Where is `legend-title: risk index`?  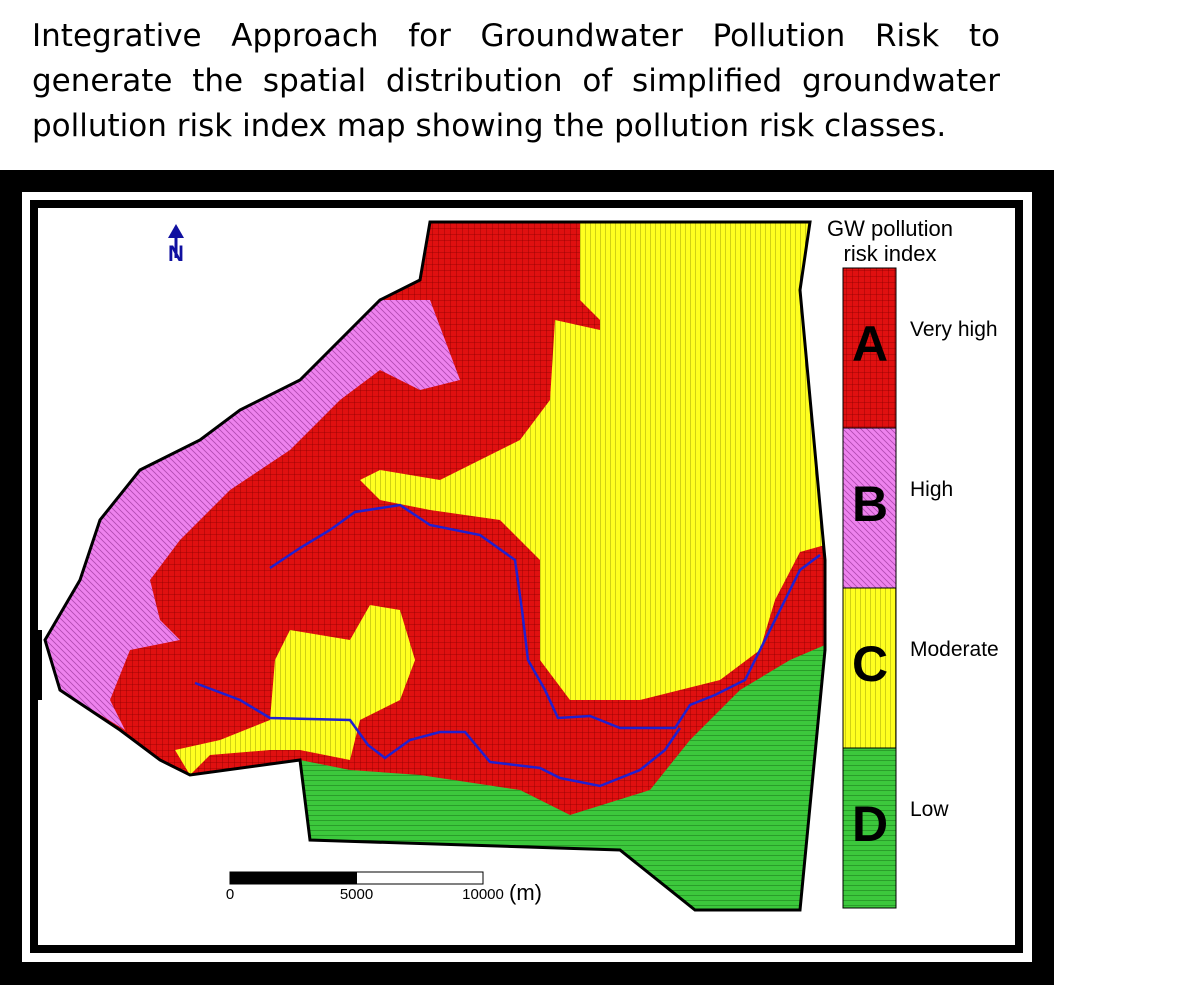 legend-title: risk index is located at coordinates (890, 253).